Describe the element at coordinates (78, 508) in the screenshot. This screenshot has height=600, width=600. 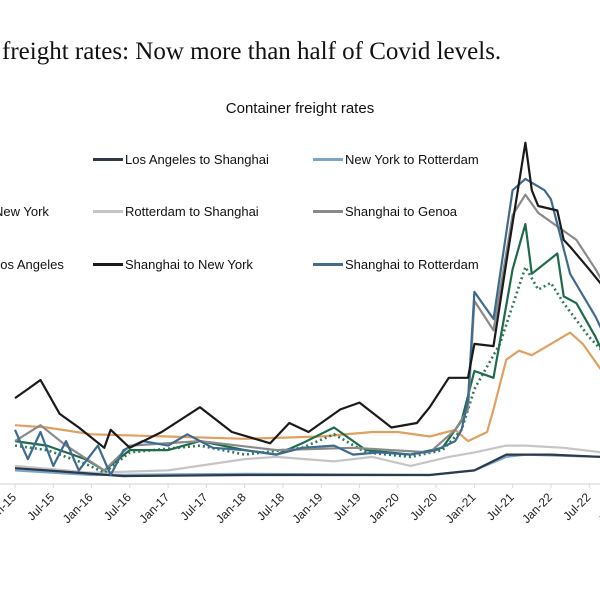
I see `x-tick-label: Jan-16` at that location.